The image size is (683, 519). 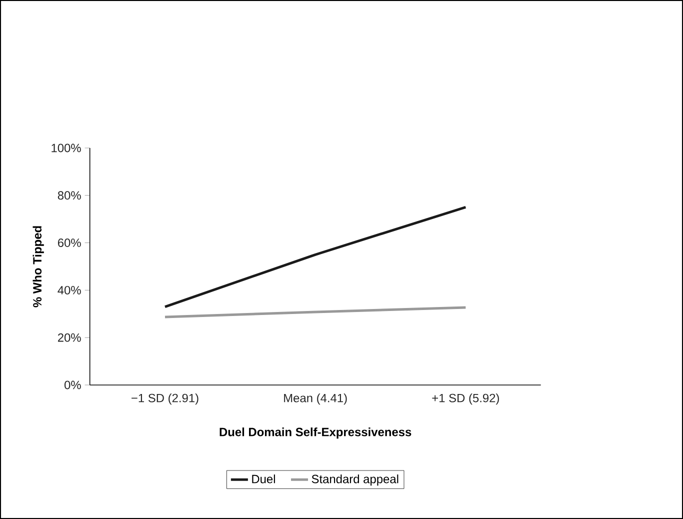 I want to click on y-tick-label: 100%, so click(x=66, y=148).